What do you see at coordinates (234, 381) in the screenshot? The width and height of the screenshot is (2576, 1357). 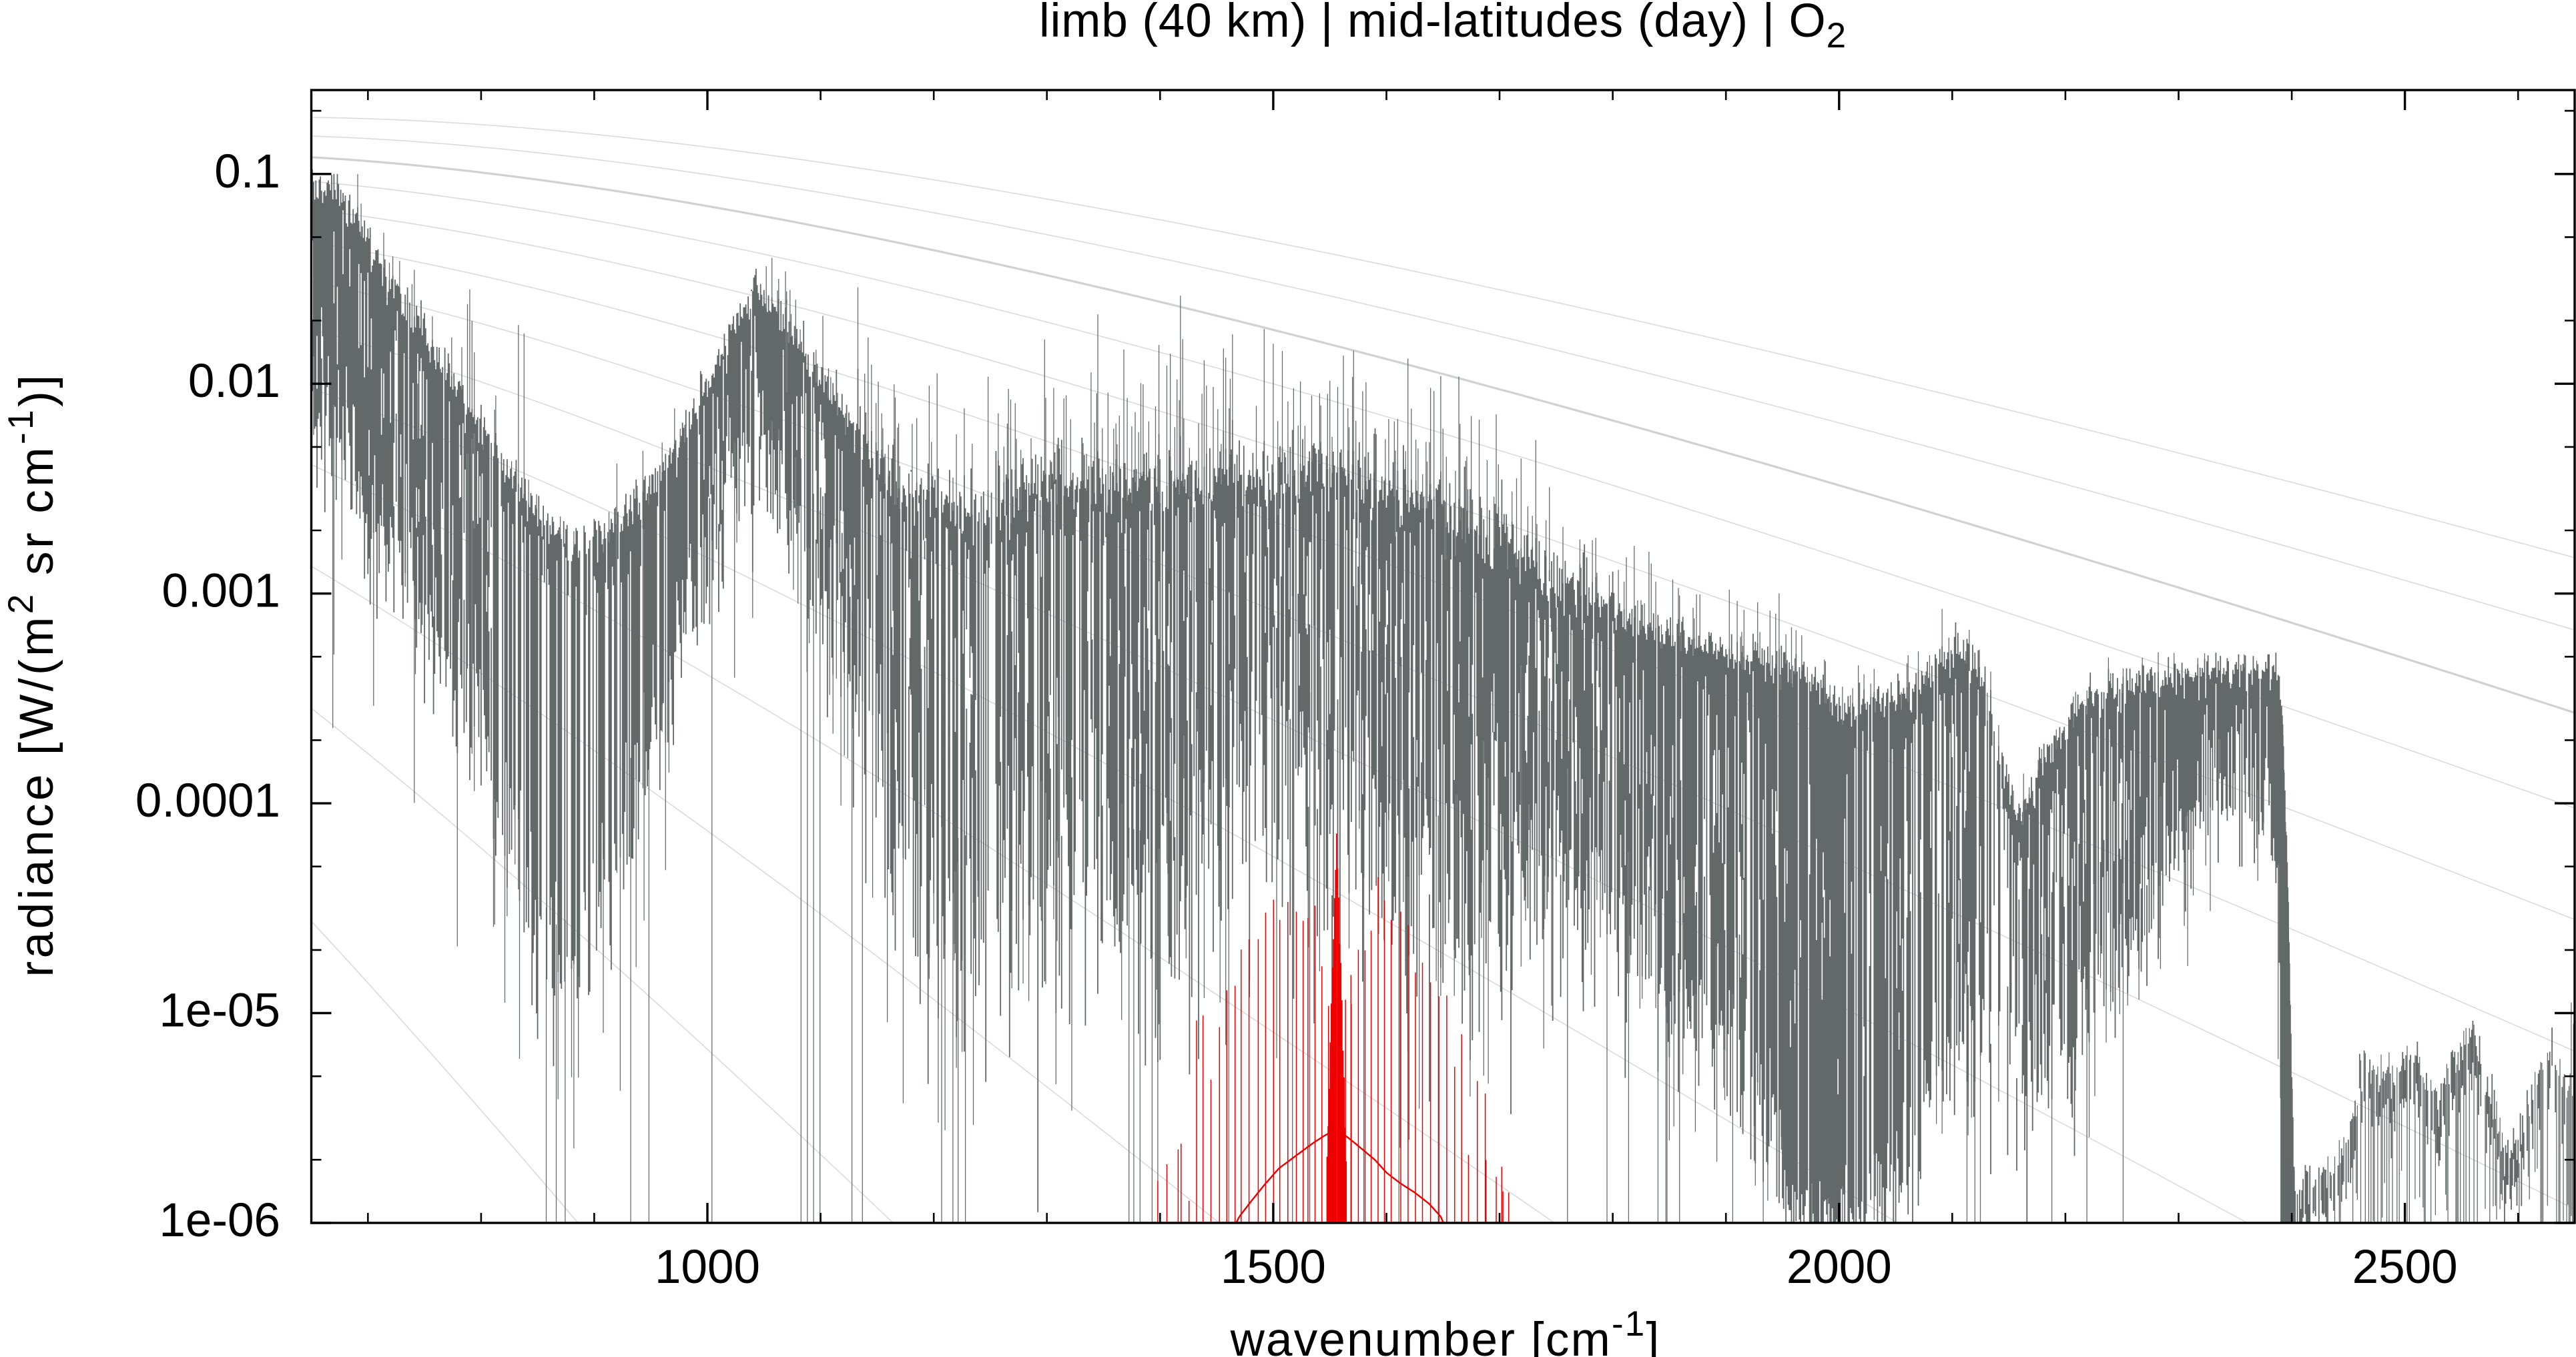 I see `svg-text: 0.01` at bounding box center [234, 381].